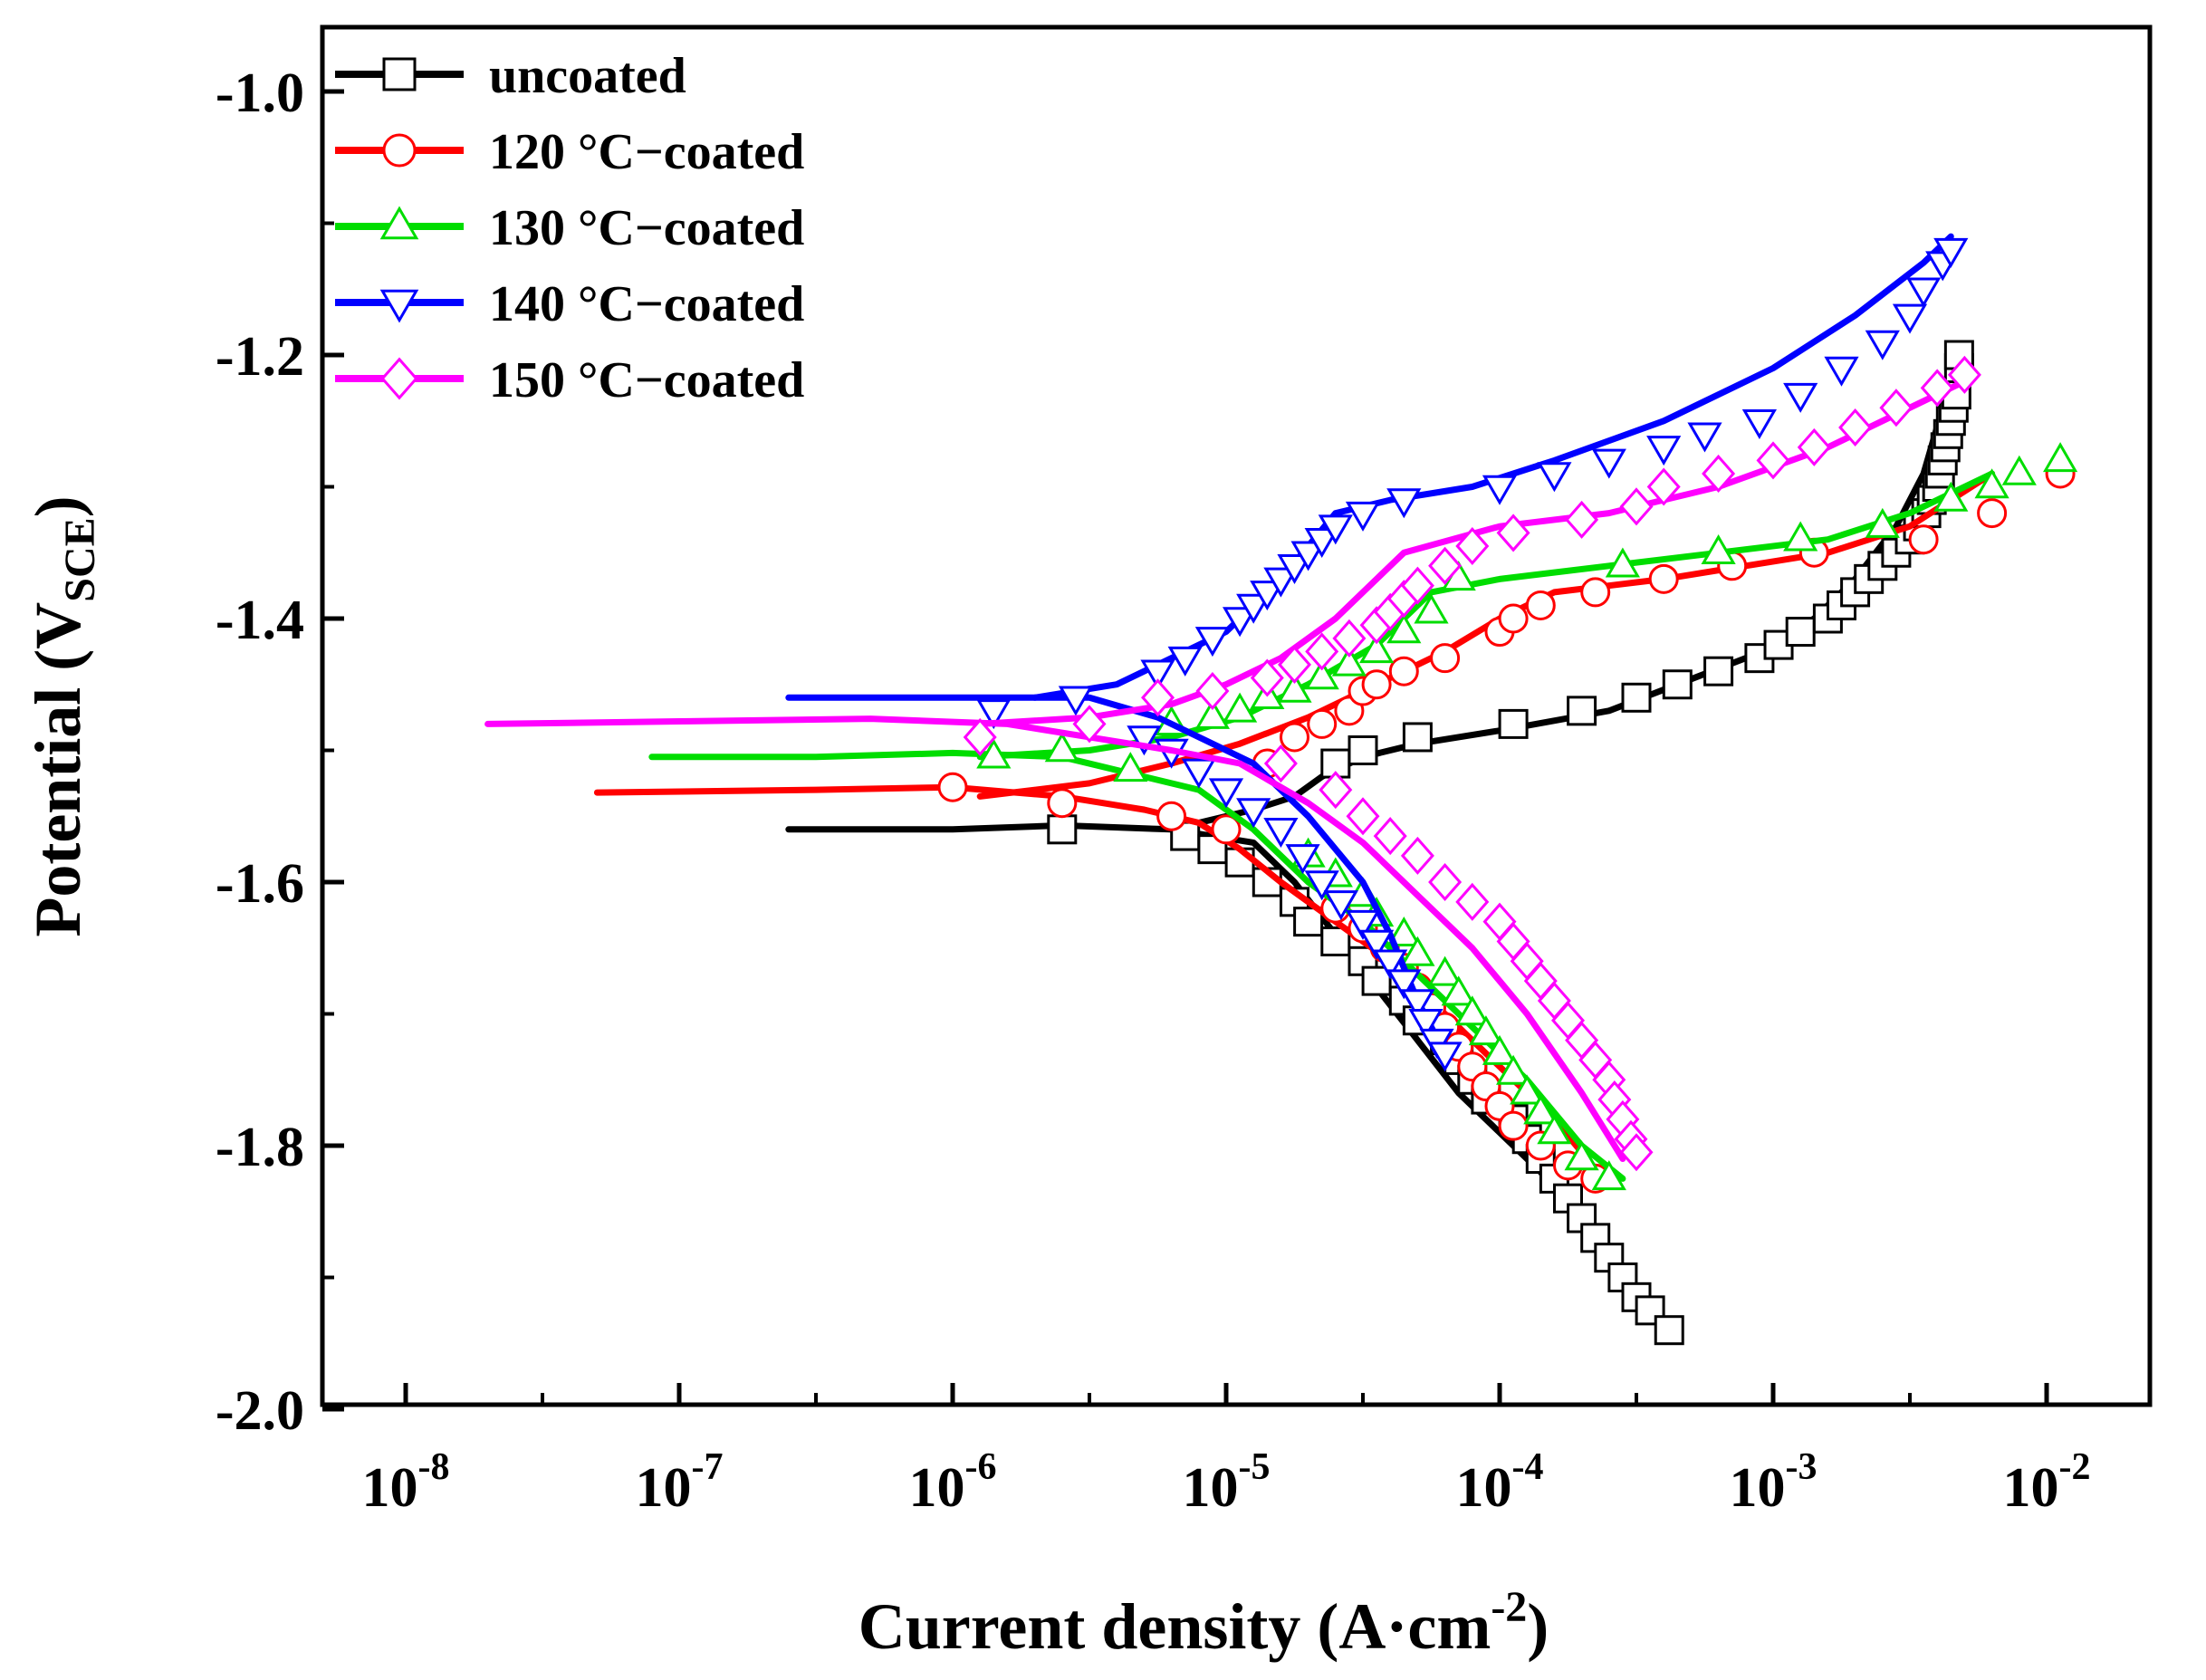  I want to click on x-tick-label: 10⁻⁸, so click(406, 1483).